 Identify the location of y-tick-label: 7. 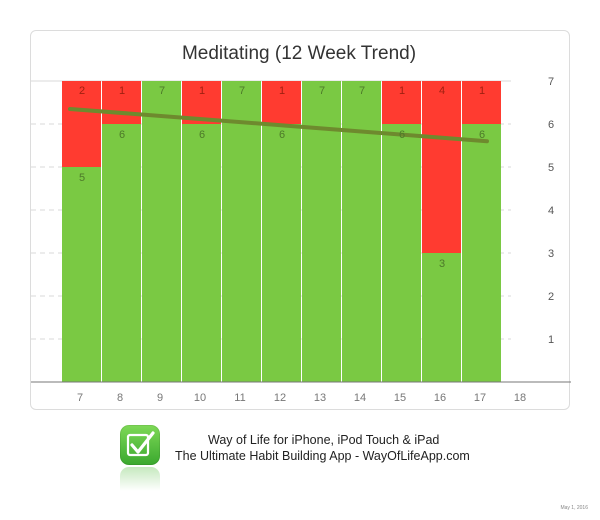
(551, 82).